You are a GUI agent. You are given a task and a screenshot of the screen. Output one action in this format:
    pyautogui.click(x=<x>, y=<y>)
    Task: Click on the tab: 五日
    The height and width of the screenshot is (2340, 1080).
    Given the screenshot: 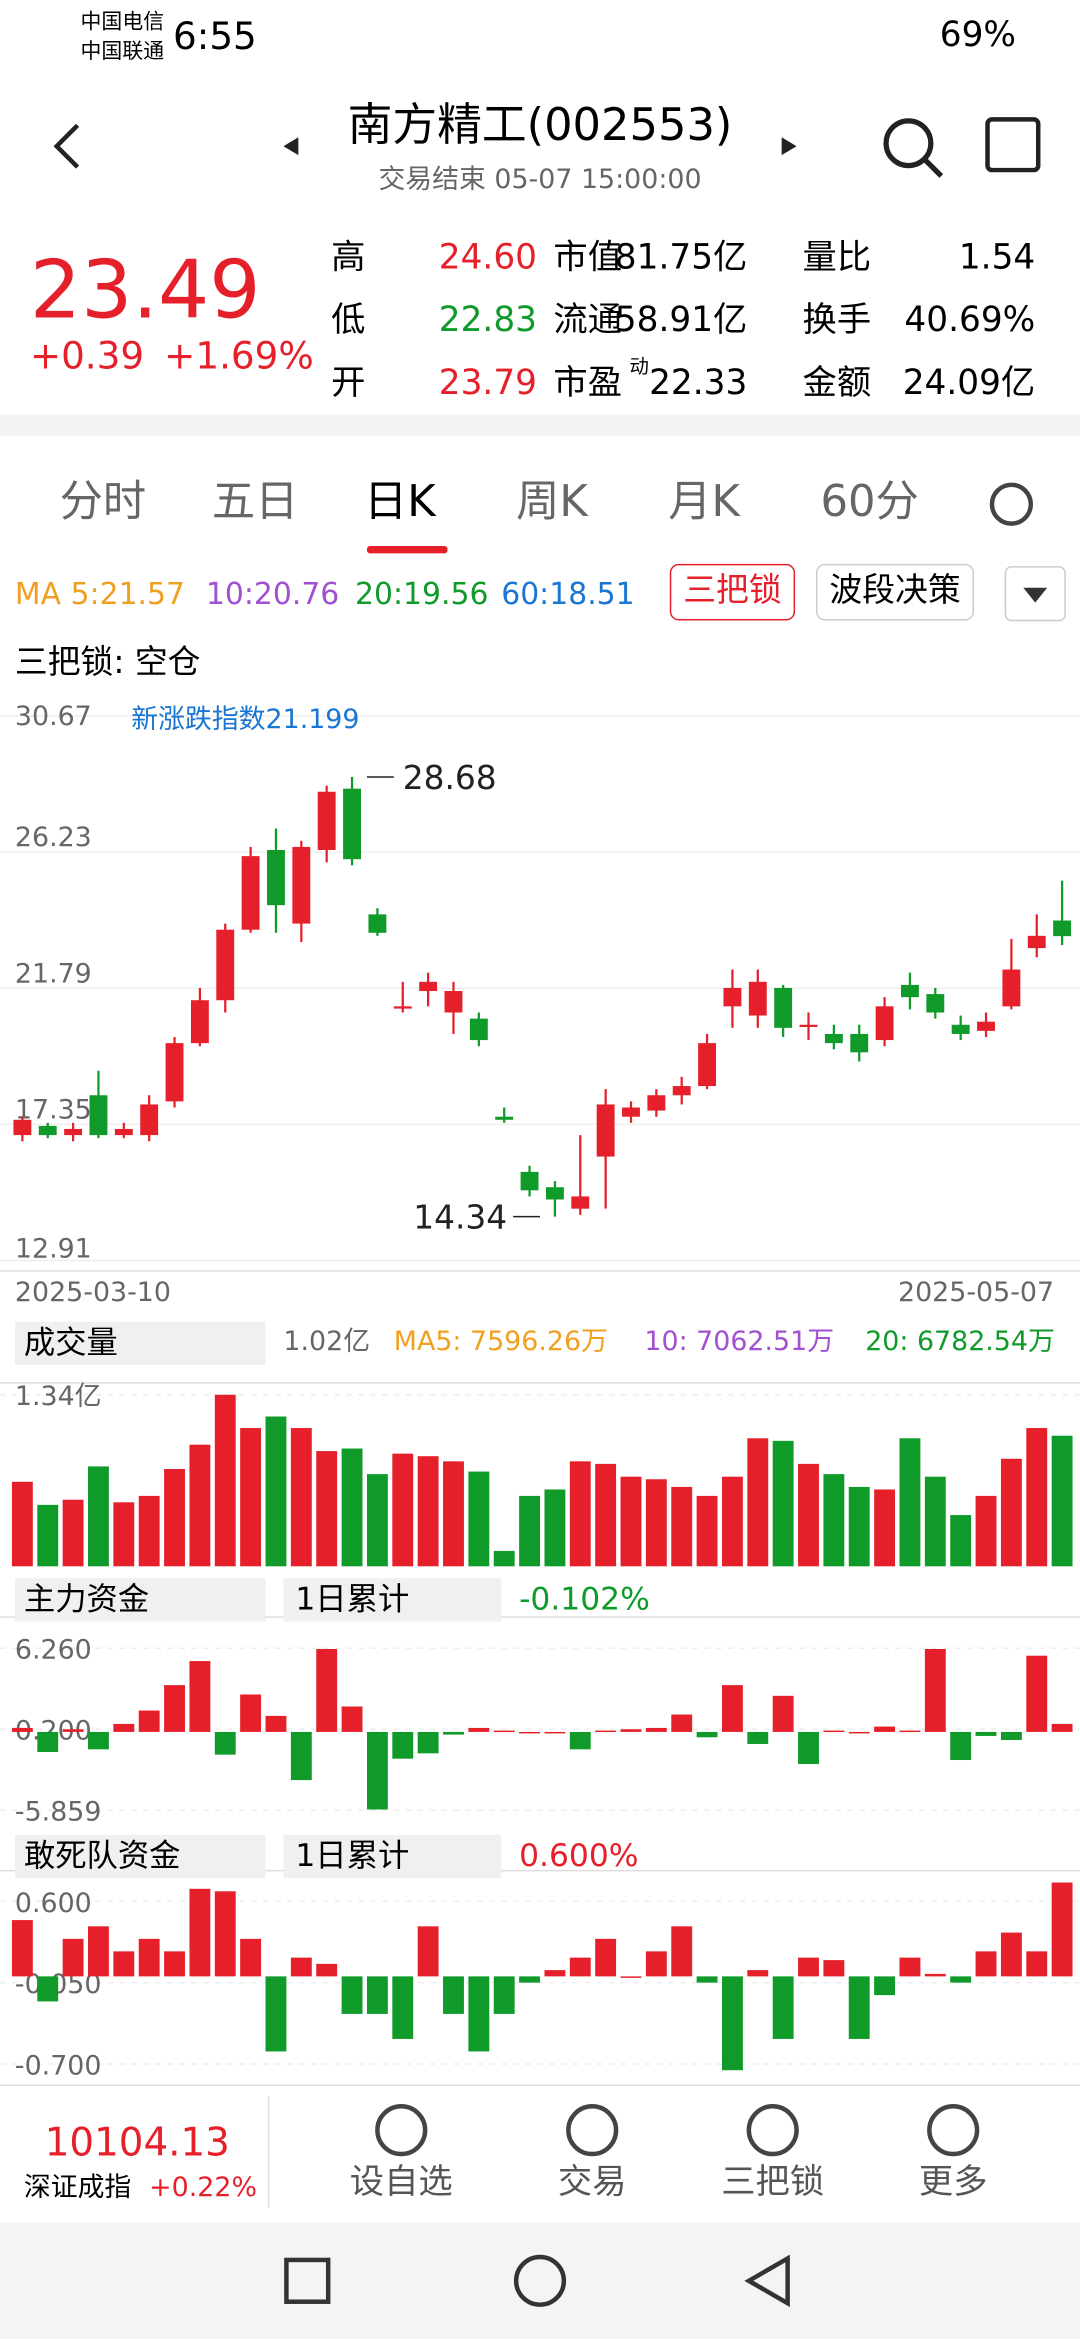 What is the action you would take?
    pyautogui.click(x=255, y=501)
    